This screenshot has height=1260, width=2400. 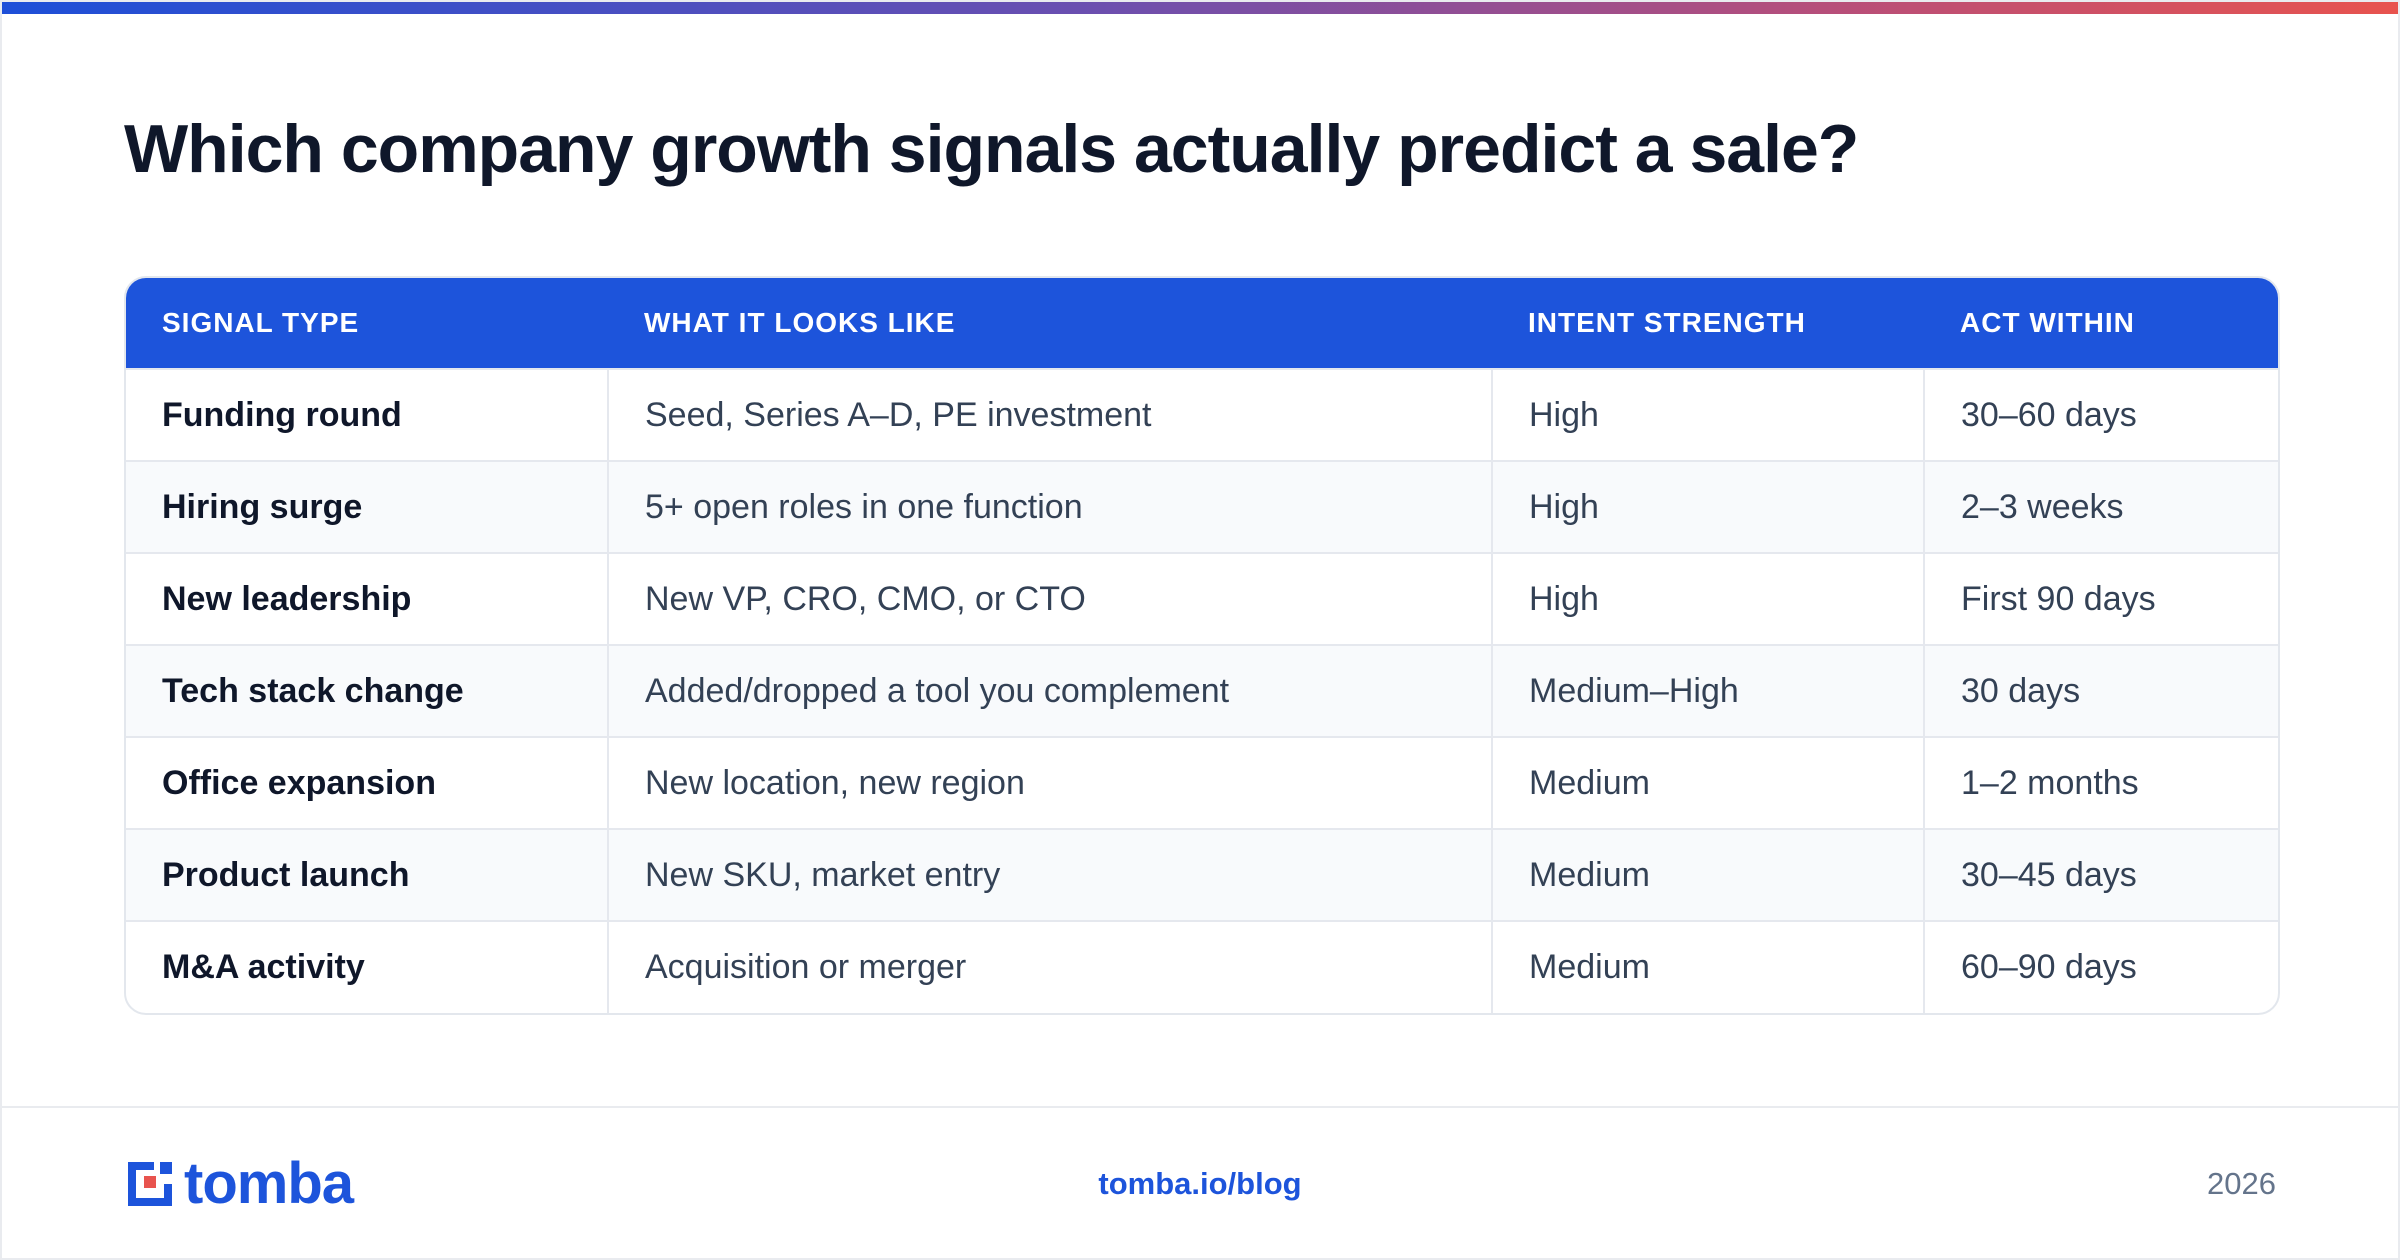 I want to click on cell-description: New VP, CRO, CMO, or CTO, so click(x=1050, y=599).